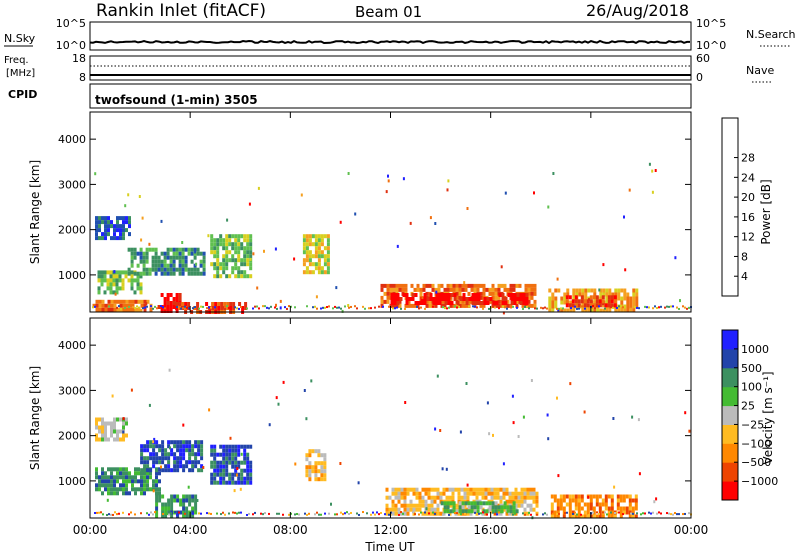  I want to click on colorbar-swatch, so click(730, 453).